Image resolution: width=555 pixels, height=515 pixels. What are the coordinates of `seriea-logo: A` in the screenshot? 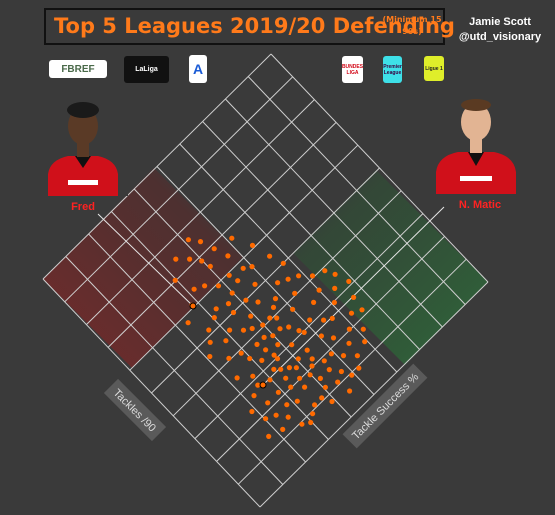 It's located at (198, 69).